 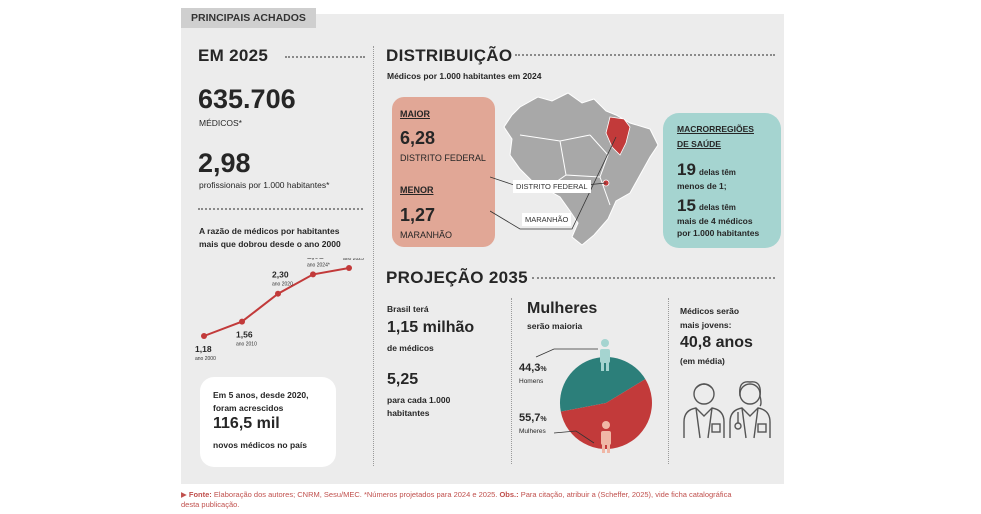 What do you see at coordinates (315, 259) in the screenshot?
I see `growth-value-label: 2,81` at bounding box center [315, 259].